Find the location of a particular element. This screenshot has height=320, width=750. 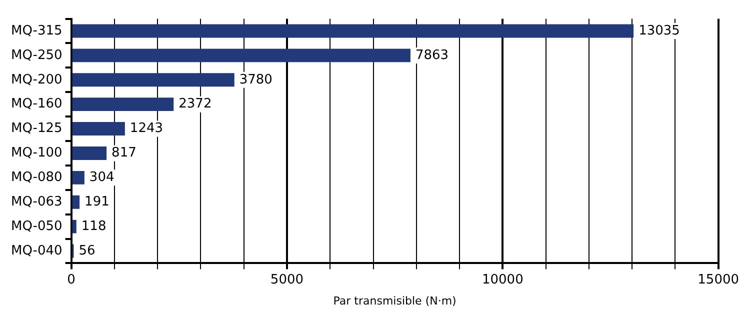

y-tick-label: MQ-250 is located at coordinates (36, 55).